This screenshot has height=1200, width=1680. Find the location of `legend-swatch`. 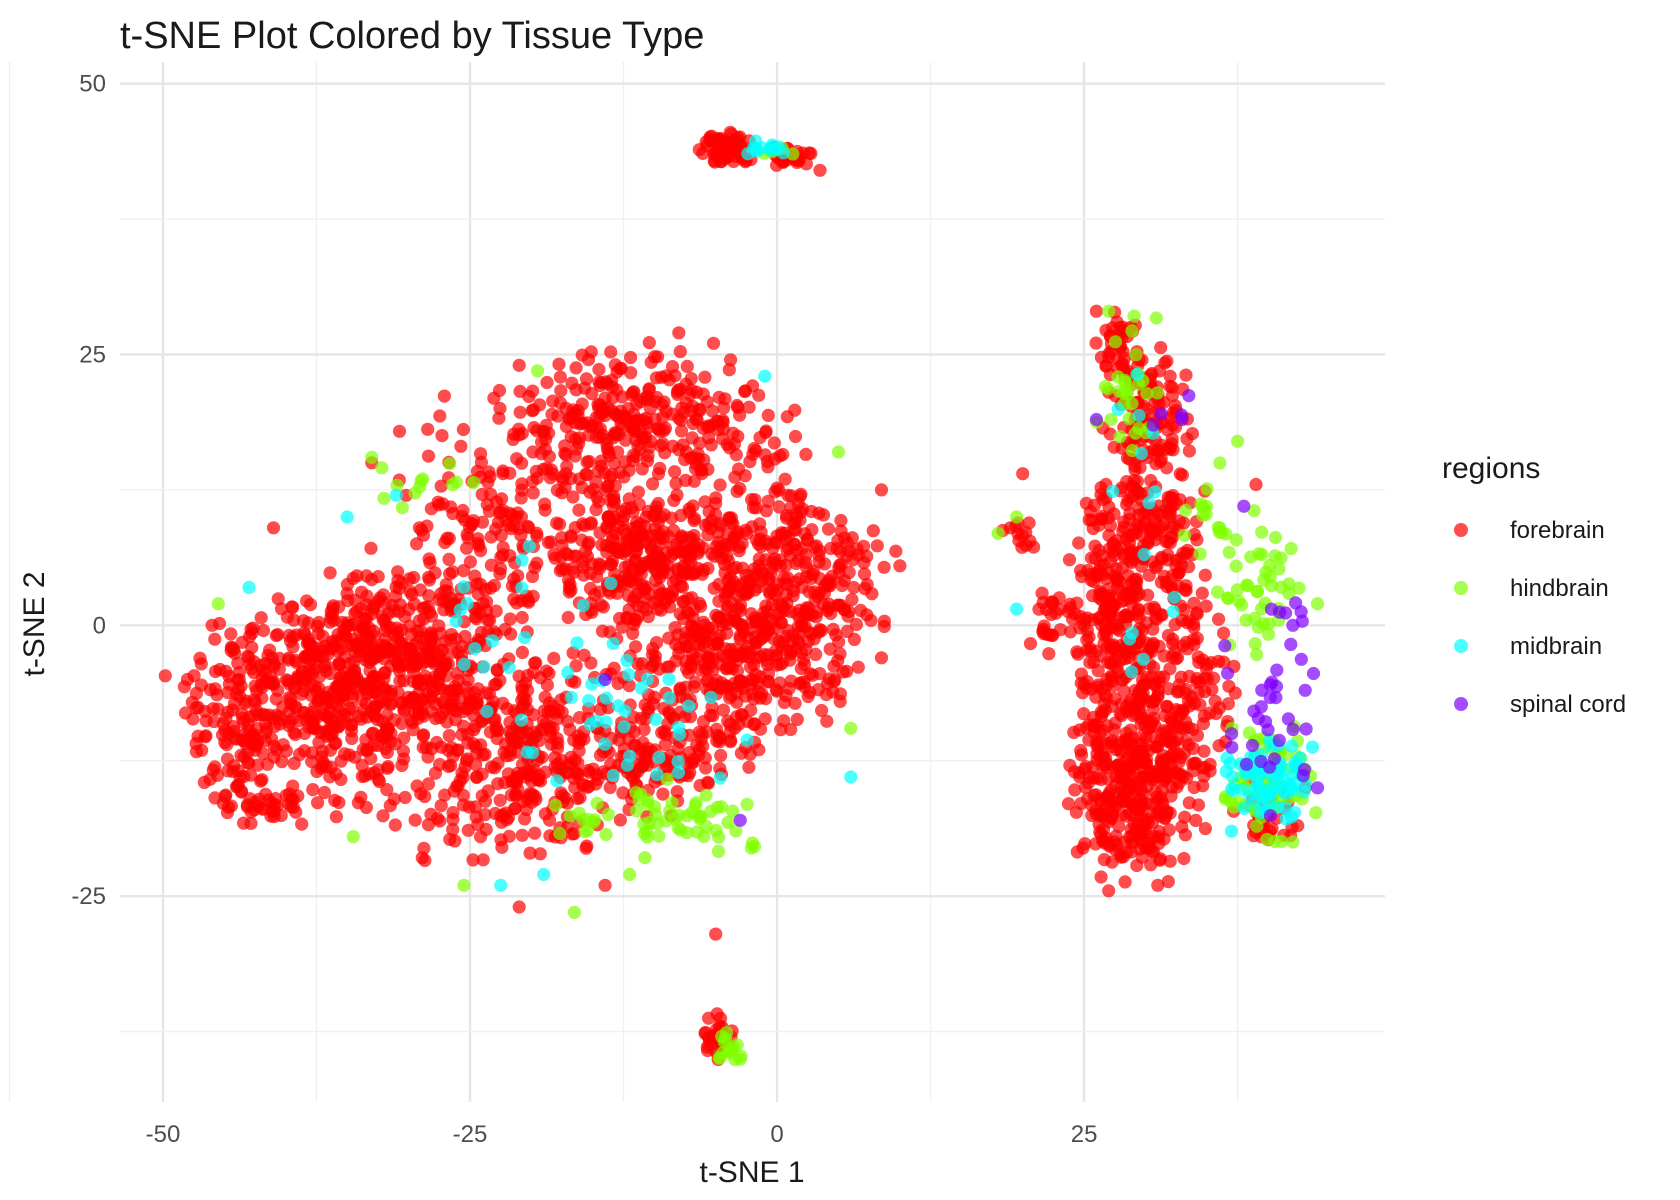

legend-swatch is located at coordinates (1461, 588).